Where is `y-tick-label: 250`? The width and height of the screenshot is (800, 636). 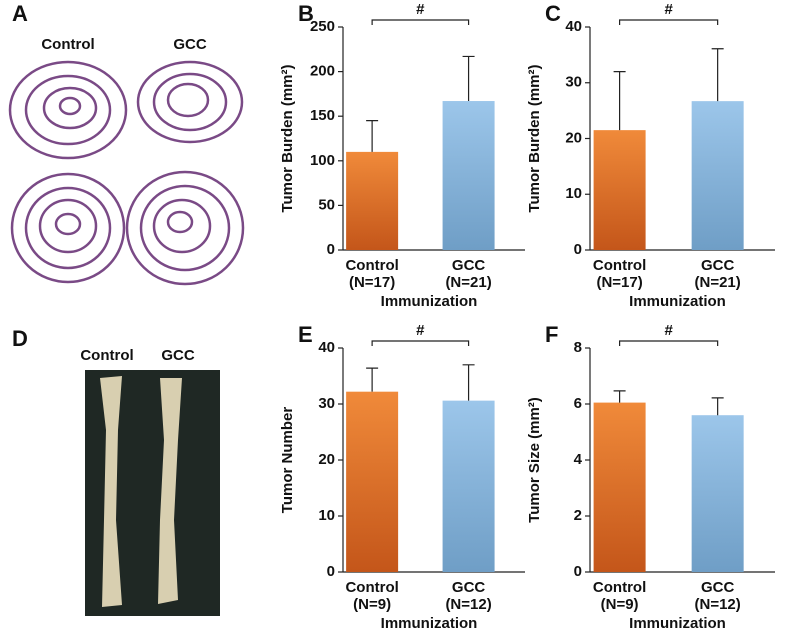 y-tick-label: 250 is located at coordinates (322, 26).